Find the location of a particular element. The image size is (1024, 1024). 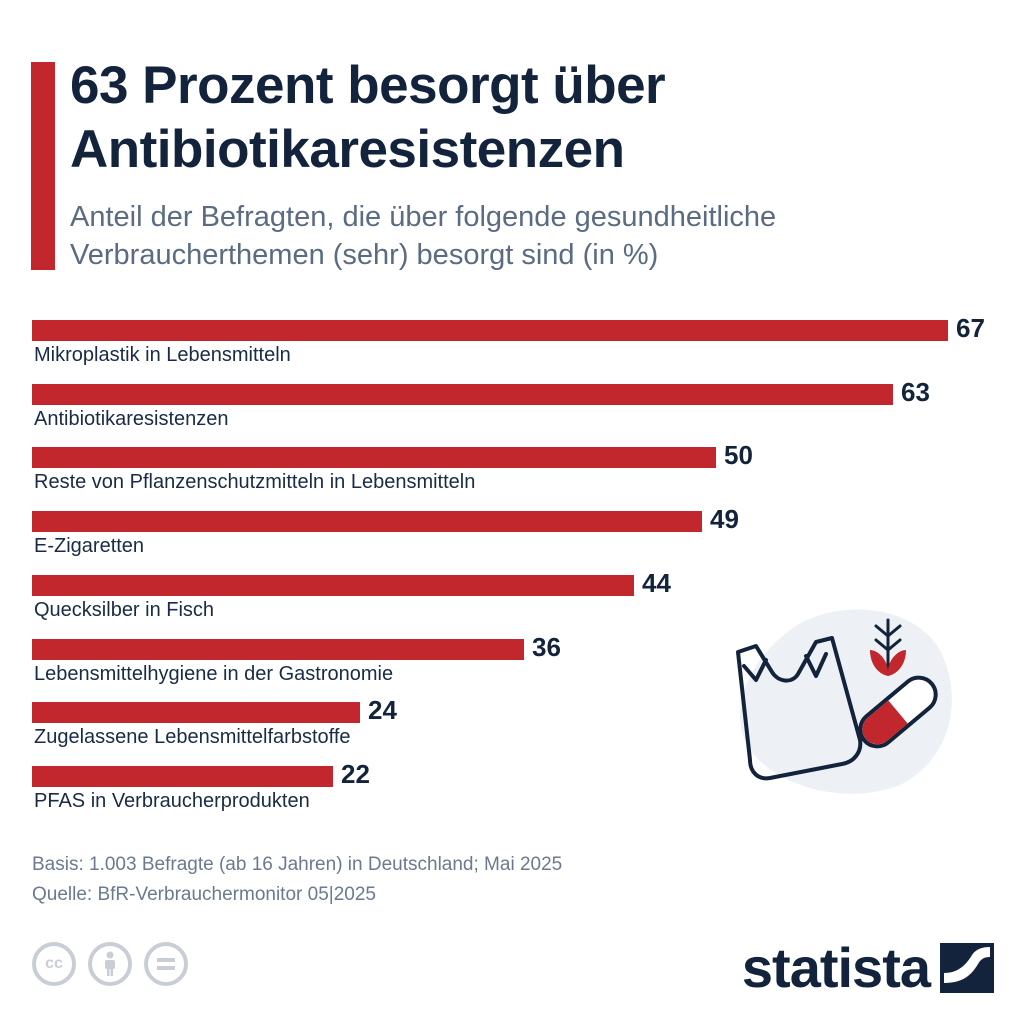

bar-row: 49 E-Zigaretten is located at coordinates (522, 537).